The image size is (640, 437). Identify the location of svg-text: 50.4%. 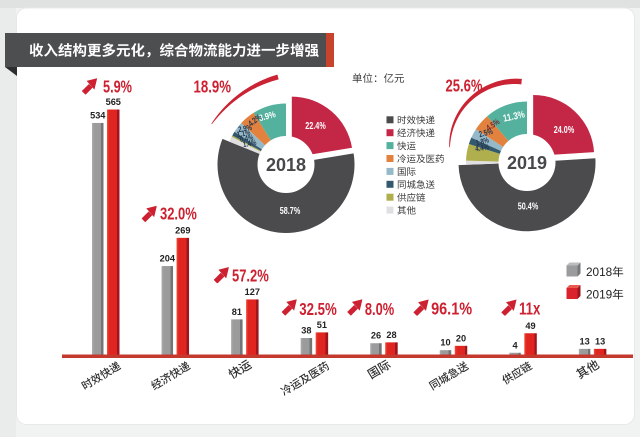
(528, 207).